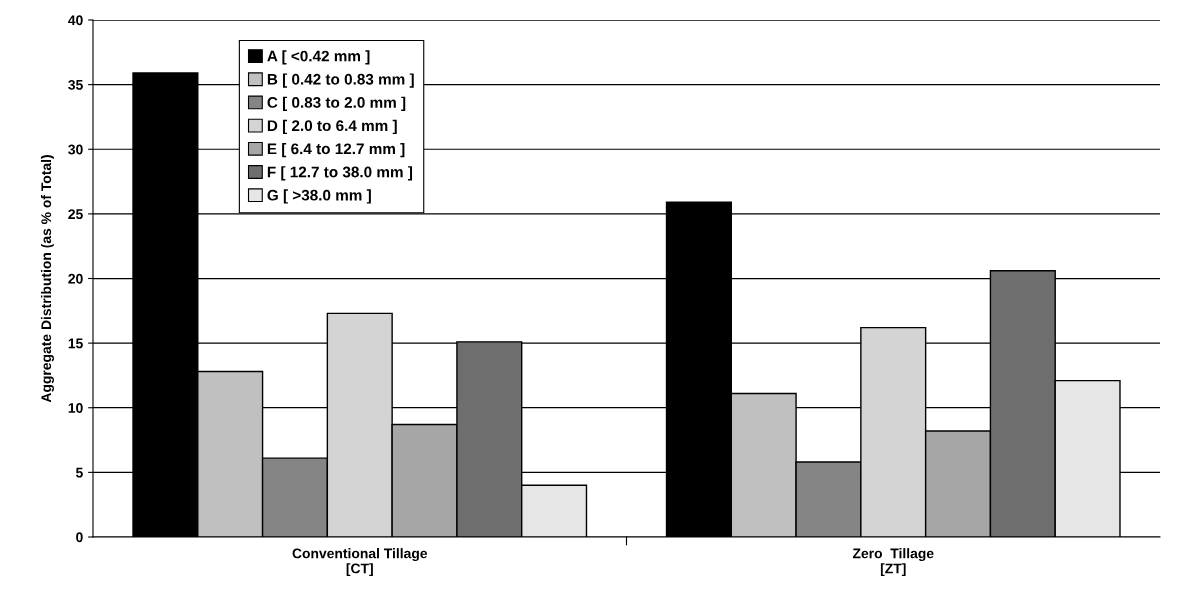  What do you see at coordinates (75, 84) in the screenshot?
I see `y-tick-label: 35` at bounding box center [75, 84].